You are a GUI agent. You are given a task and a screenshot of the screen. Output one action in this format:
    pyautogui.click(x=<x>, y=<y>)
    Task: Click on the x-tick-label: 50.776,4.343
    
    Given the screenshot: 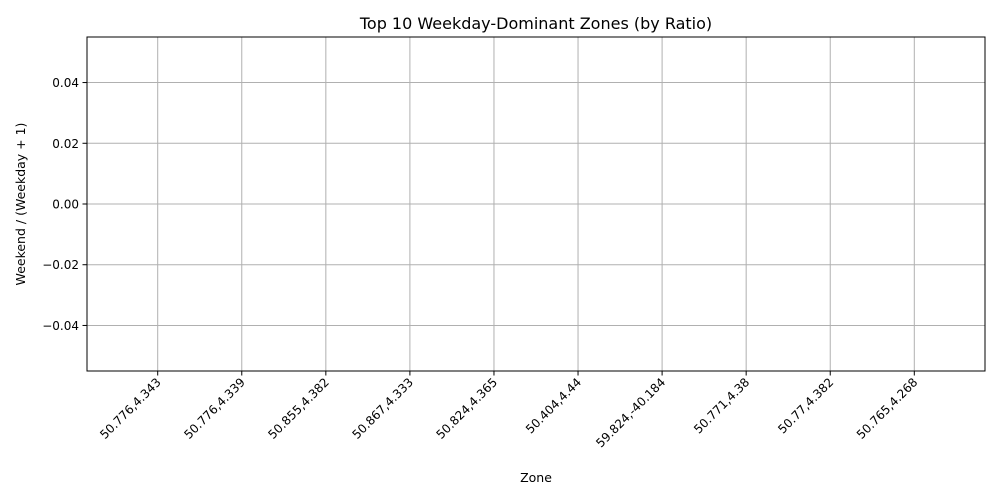 What is the action you would take?
    pyautogui.click(x=130, y=408)
    